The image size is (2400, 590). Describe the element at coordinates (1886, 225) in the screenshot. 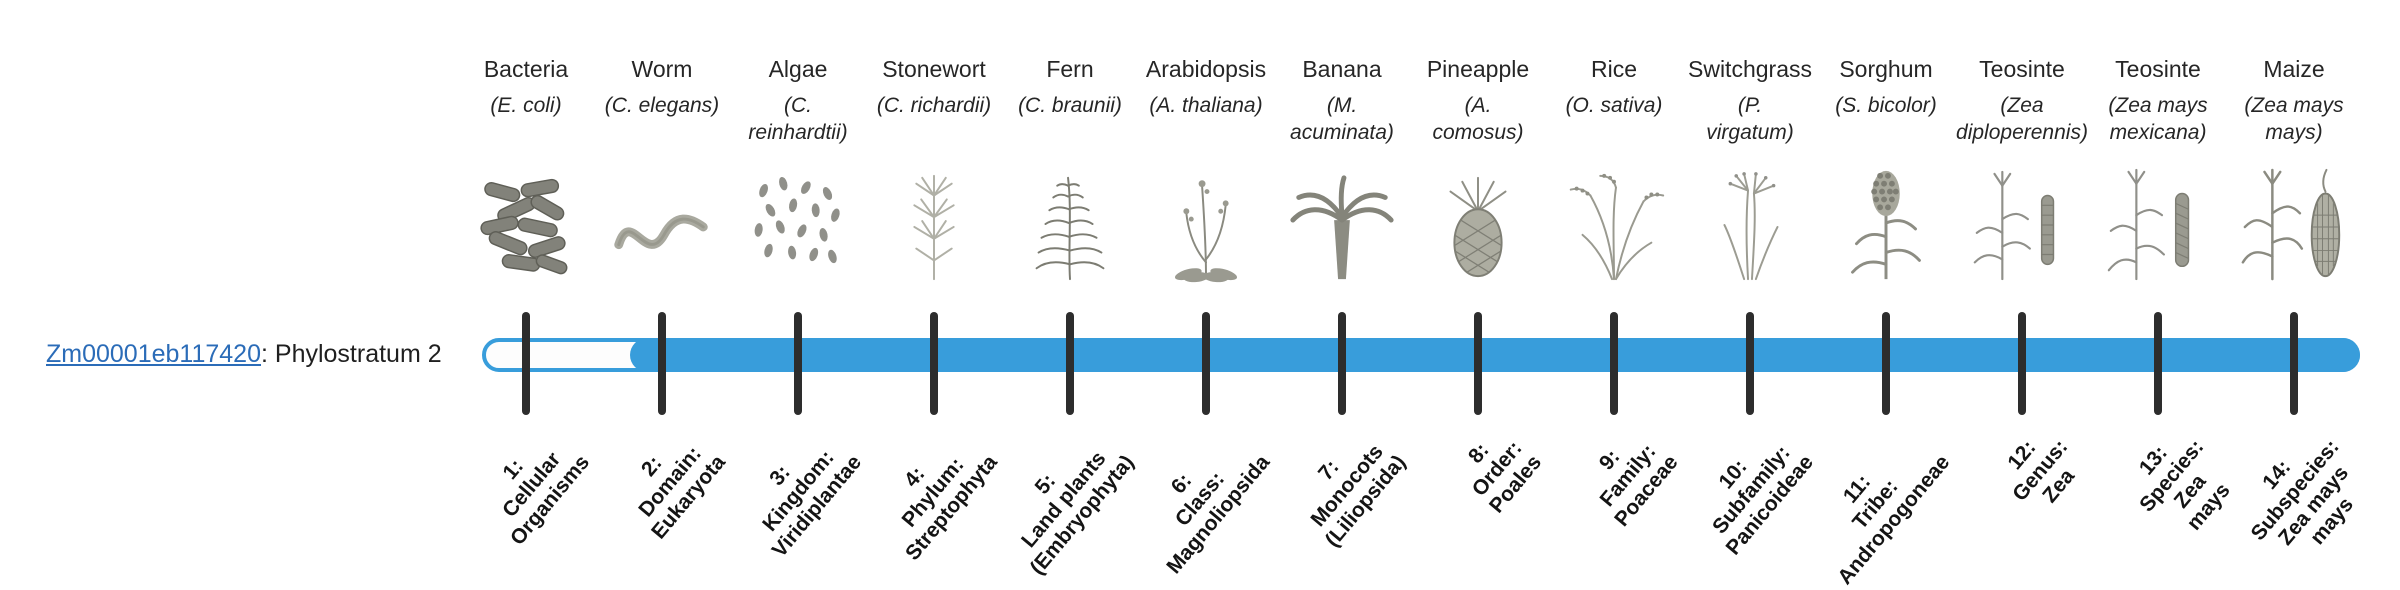

I see `sorghum-icon` at that location.